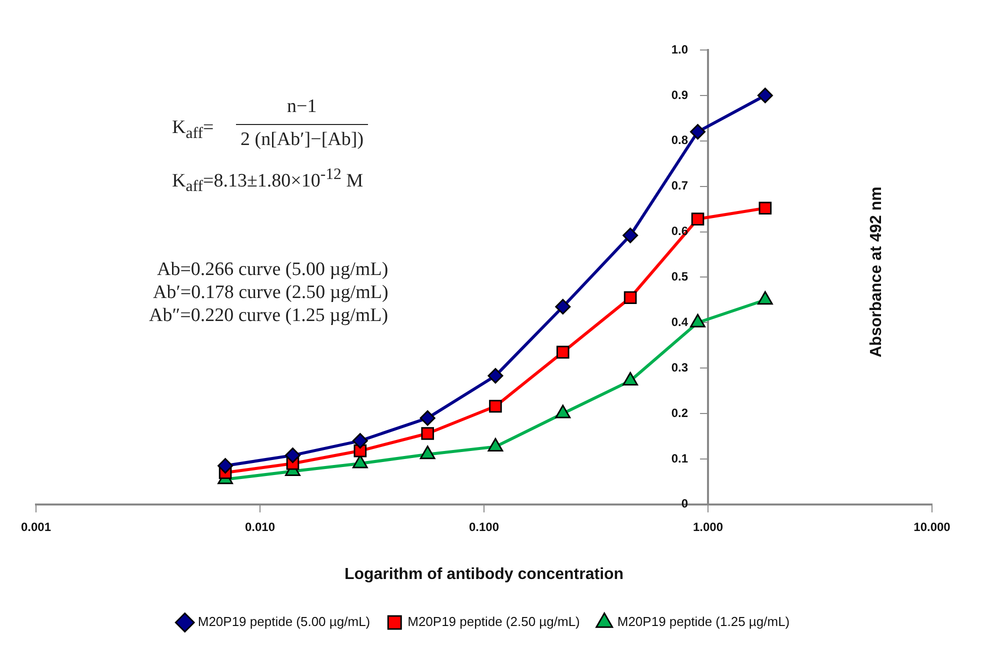  Describe the element at coordinates (193, 130) in the screenshot. I see `annotation: K$_{aff}$=` at that location.